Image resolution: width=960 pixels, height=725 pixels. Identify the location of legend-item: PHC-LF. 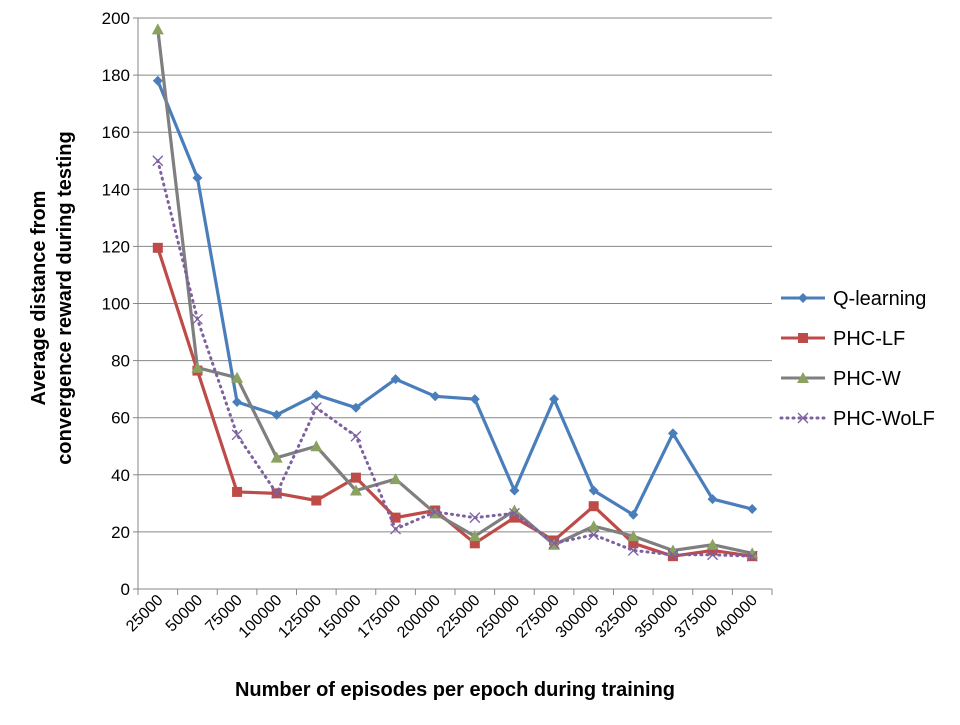
(843, 339).